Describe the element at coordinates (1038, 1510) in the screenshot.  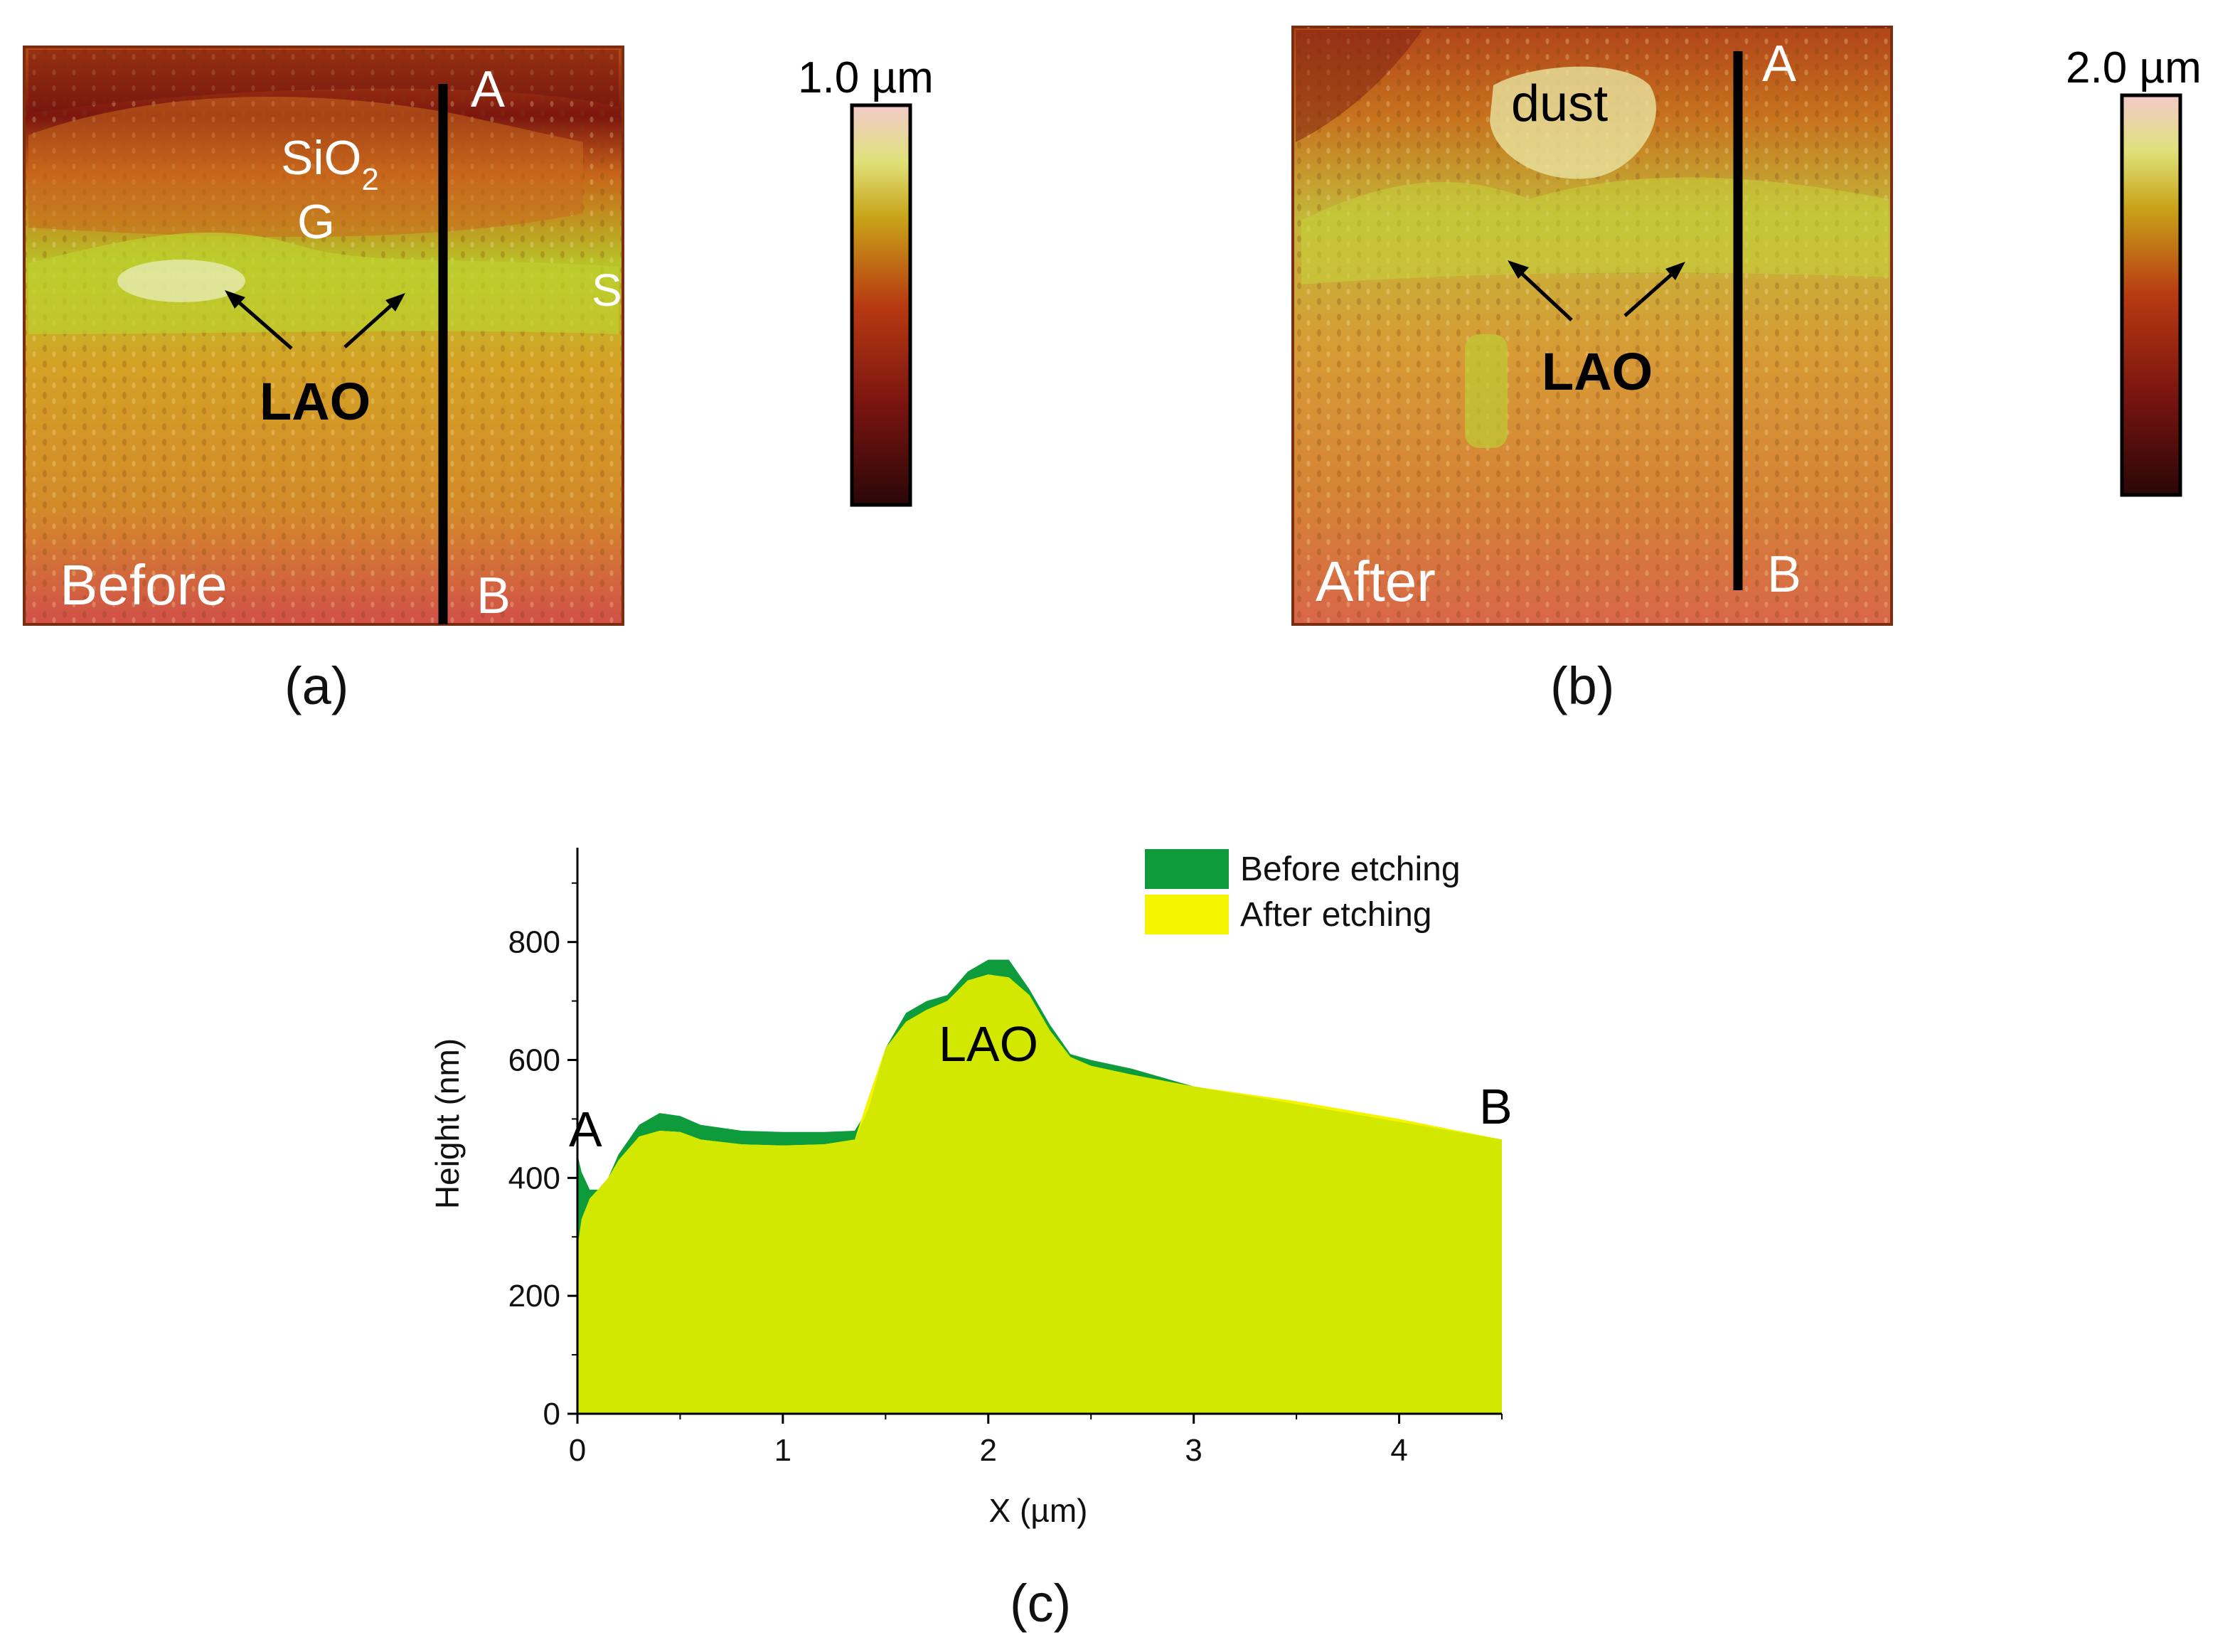
I see `x-axis-title: X (µm)` at that location.